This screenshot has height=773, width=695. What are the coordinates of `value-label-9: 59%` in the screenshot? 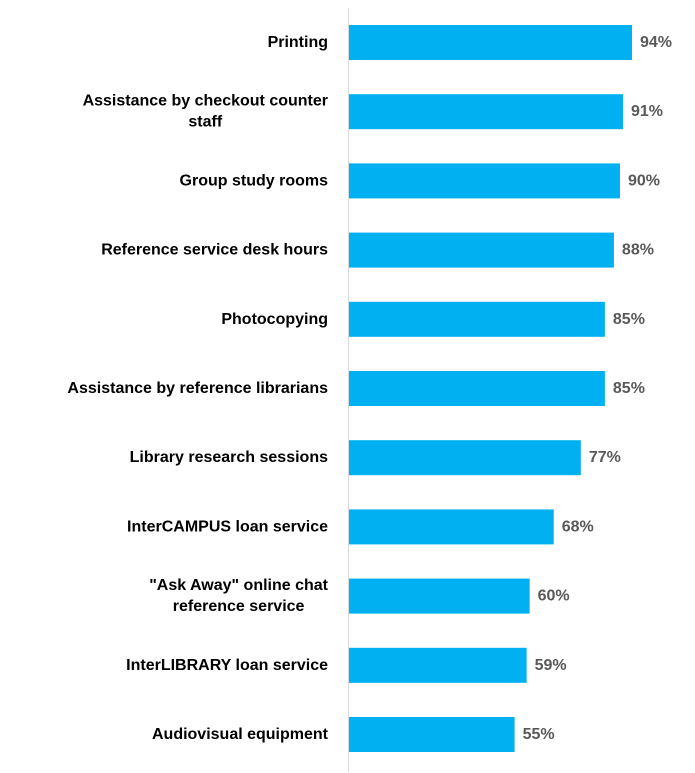 It's located at (551, 665).